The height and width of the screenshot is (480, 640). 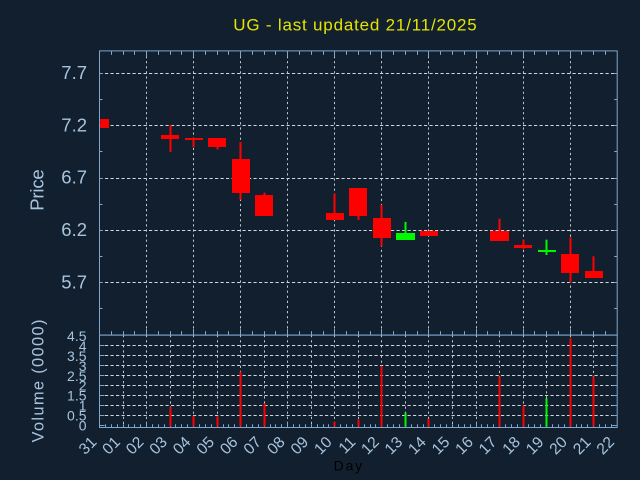 I want to click on svg-text: 2.5, so click(x=77, y=376).